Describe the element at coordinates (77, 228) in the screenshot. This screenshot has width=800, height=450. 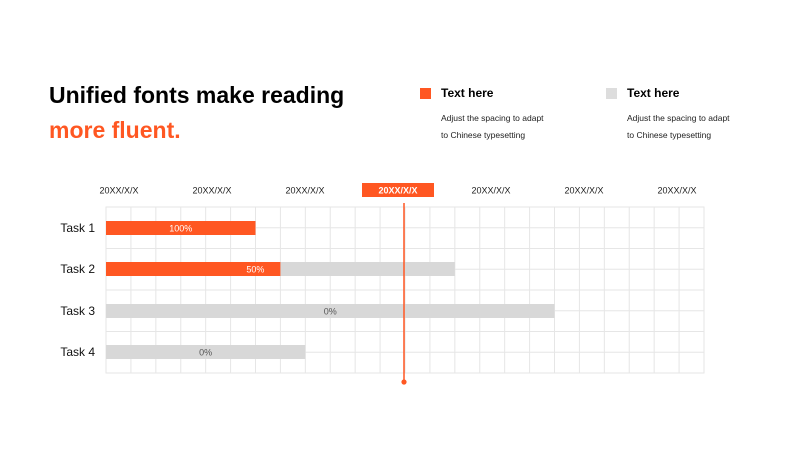
I see `task-label: Task 1` at that location.